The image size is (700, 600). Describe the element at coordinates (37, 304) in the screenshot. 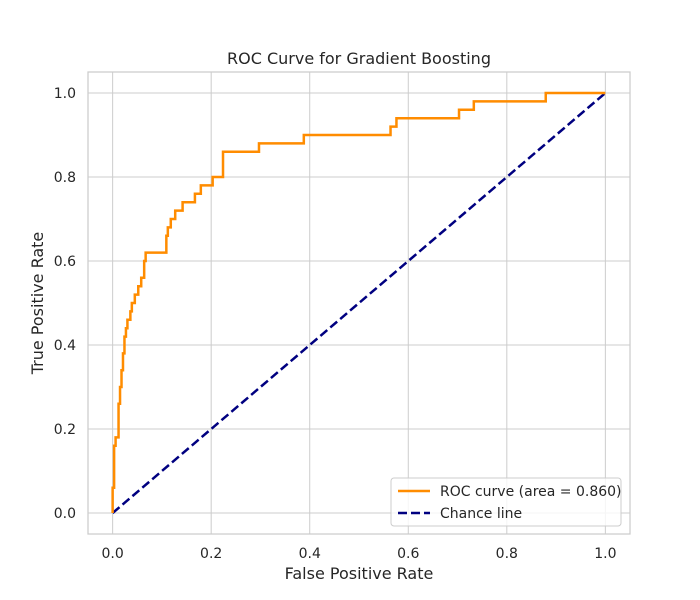

I see `y-axis-title: True Positive Rate` at that location.